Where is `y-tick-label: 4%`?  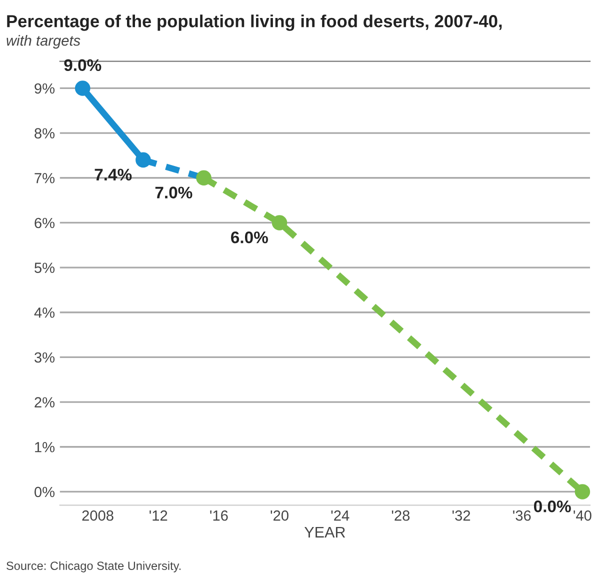 y-tick-label: 4% is located at coordinates (44, 313).